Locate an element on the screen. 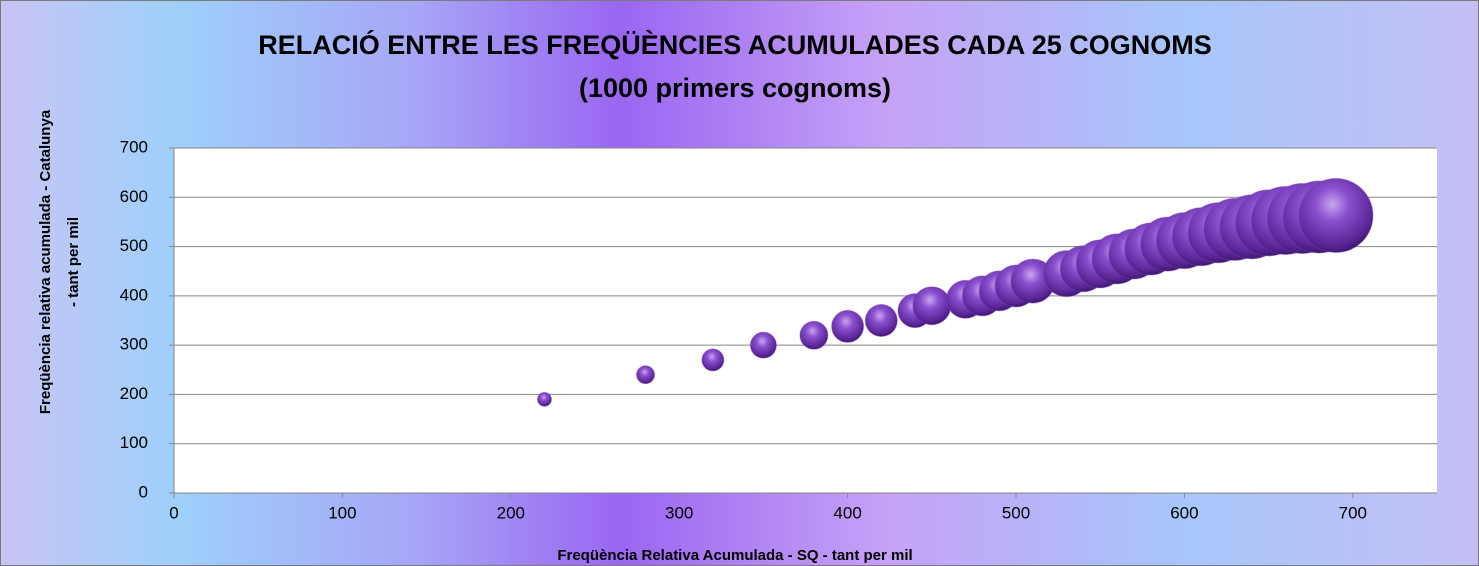 Image resolution: width=1479 pixels, height=566 pixels. y-tick-label: 0 is located at coordinates (143, 491).